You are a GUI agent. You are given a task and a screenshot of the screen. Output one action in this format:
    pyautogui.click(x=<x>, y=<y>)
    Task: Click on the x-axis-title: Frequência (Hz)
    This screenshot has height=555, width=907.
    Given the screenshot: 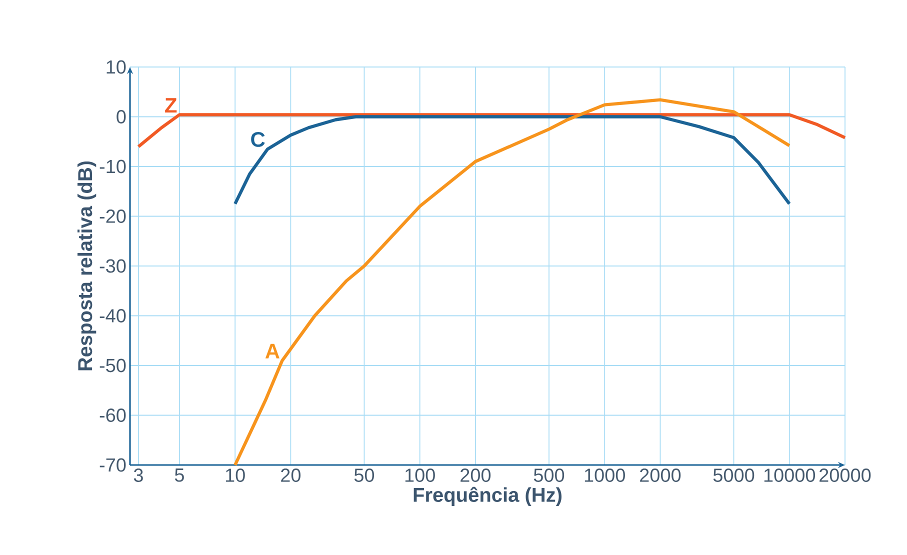 What is the action you would take?
    pyautogui.click(x=488, y=496)
    